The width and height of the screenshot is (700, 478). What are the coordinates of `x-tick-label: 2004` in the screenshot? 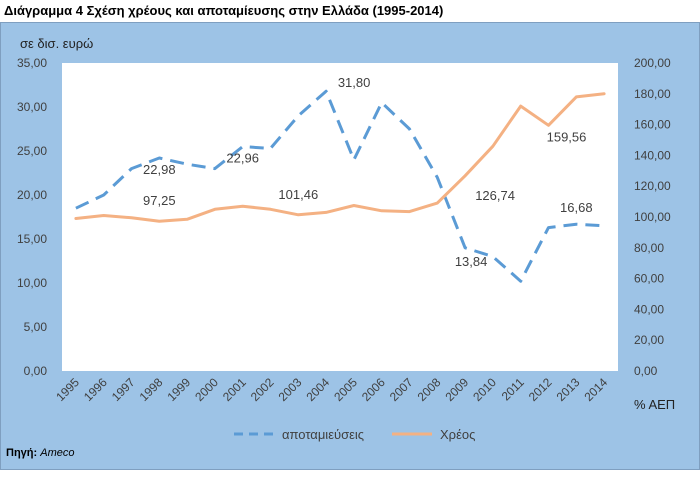 It's located at (317, 389).